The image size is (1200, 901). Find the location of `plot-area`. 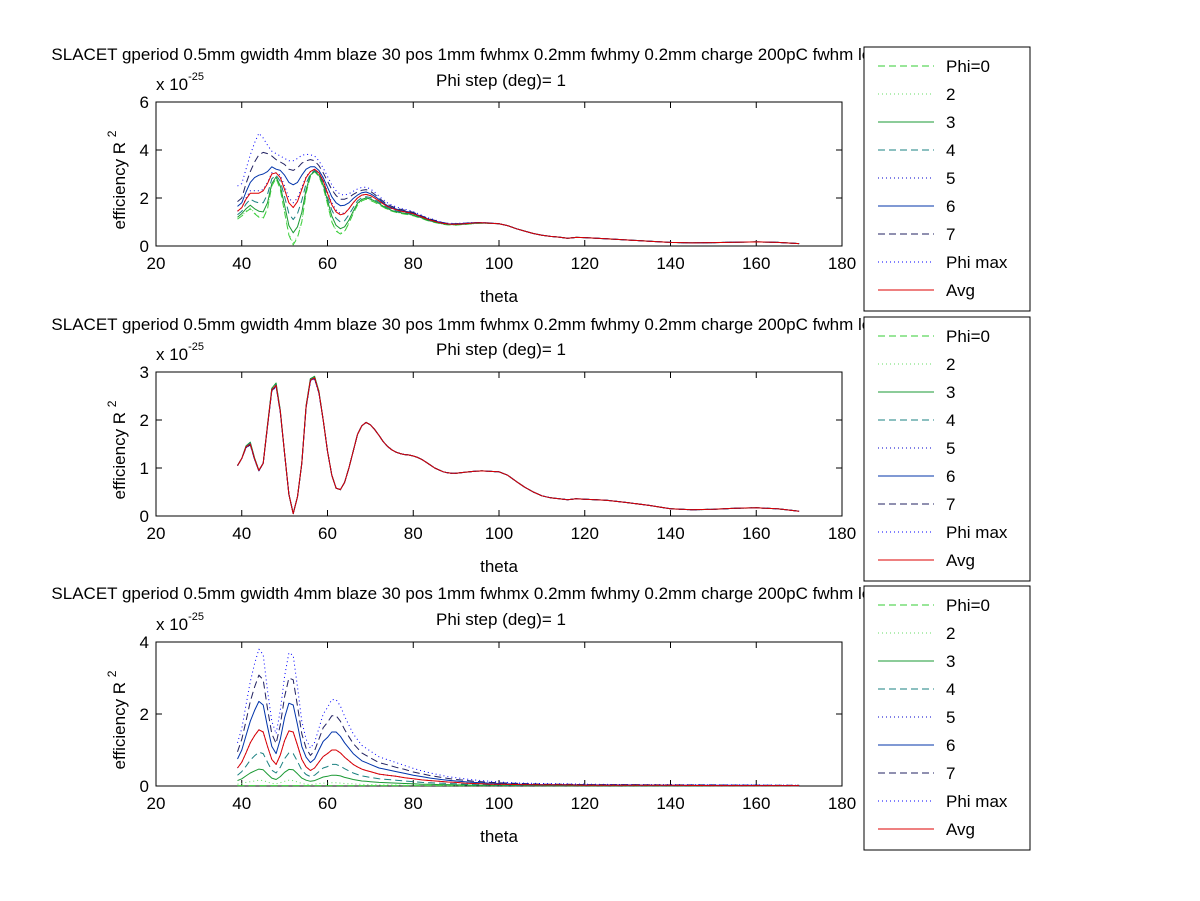

plot-area is located at coordinates (518, 717).